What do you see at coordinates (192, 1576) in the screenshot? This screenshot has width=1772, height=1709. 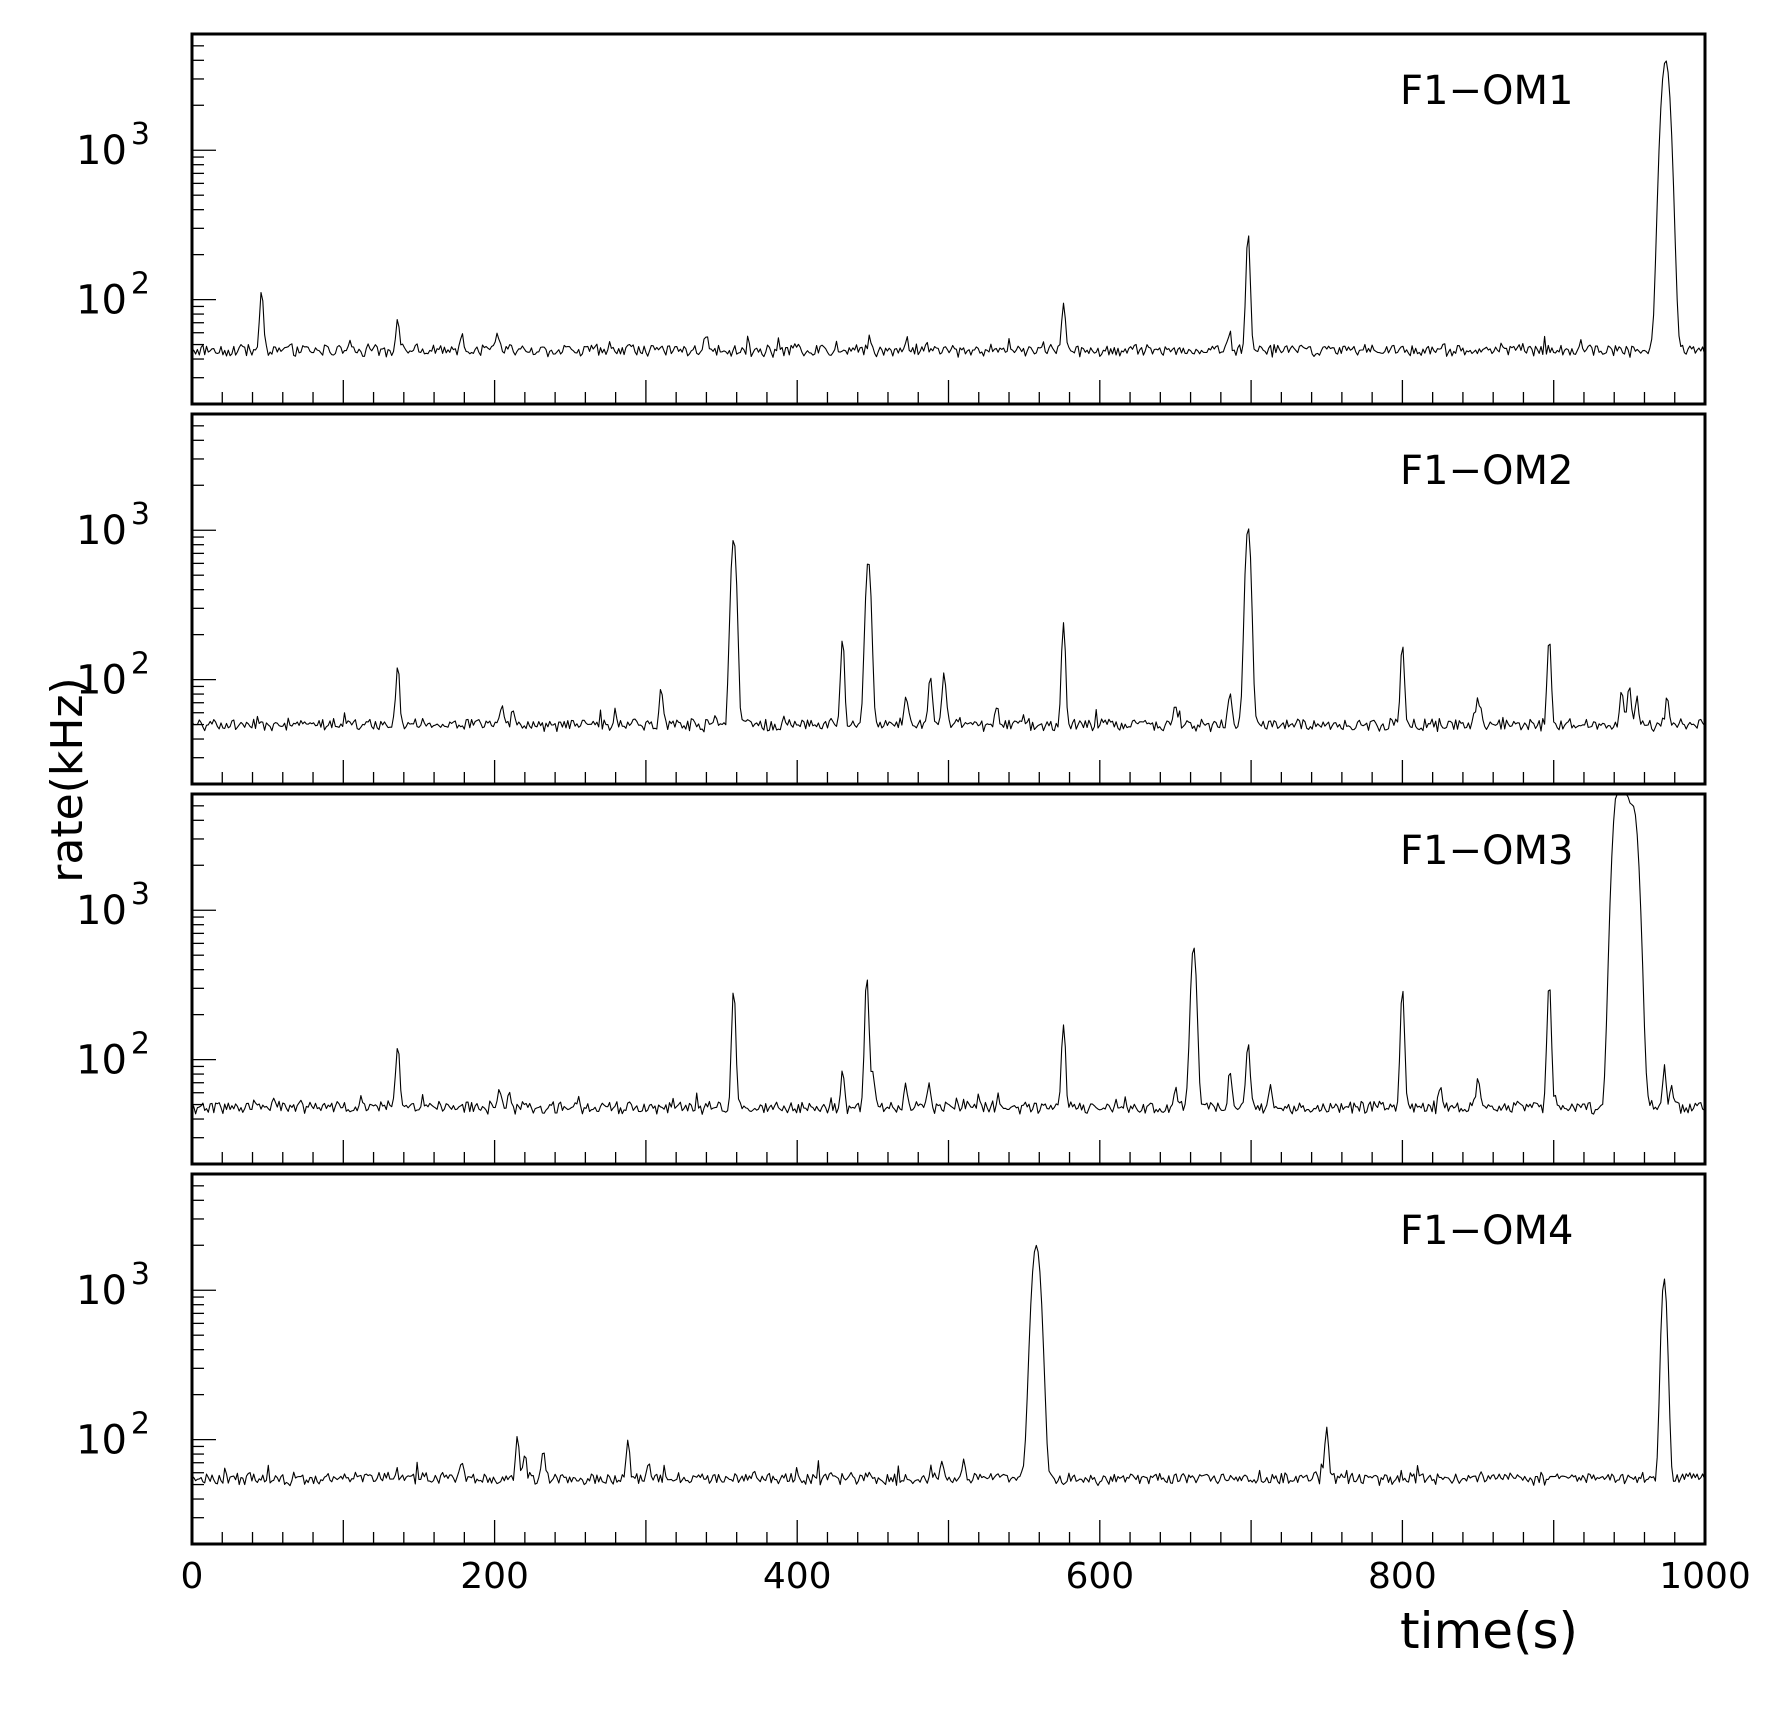 I see `x-tick-label: 0` at bounding box center [192, 1576].